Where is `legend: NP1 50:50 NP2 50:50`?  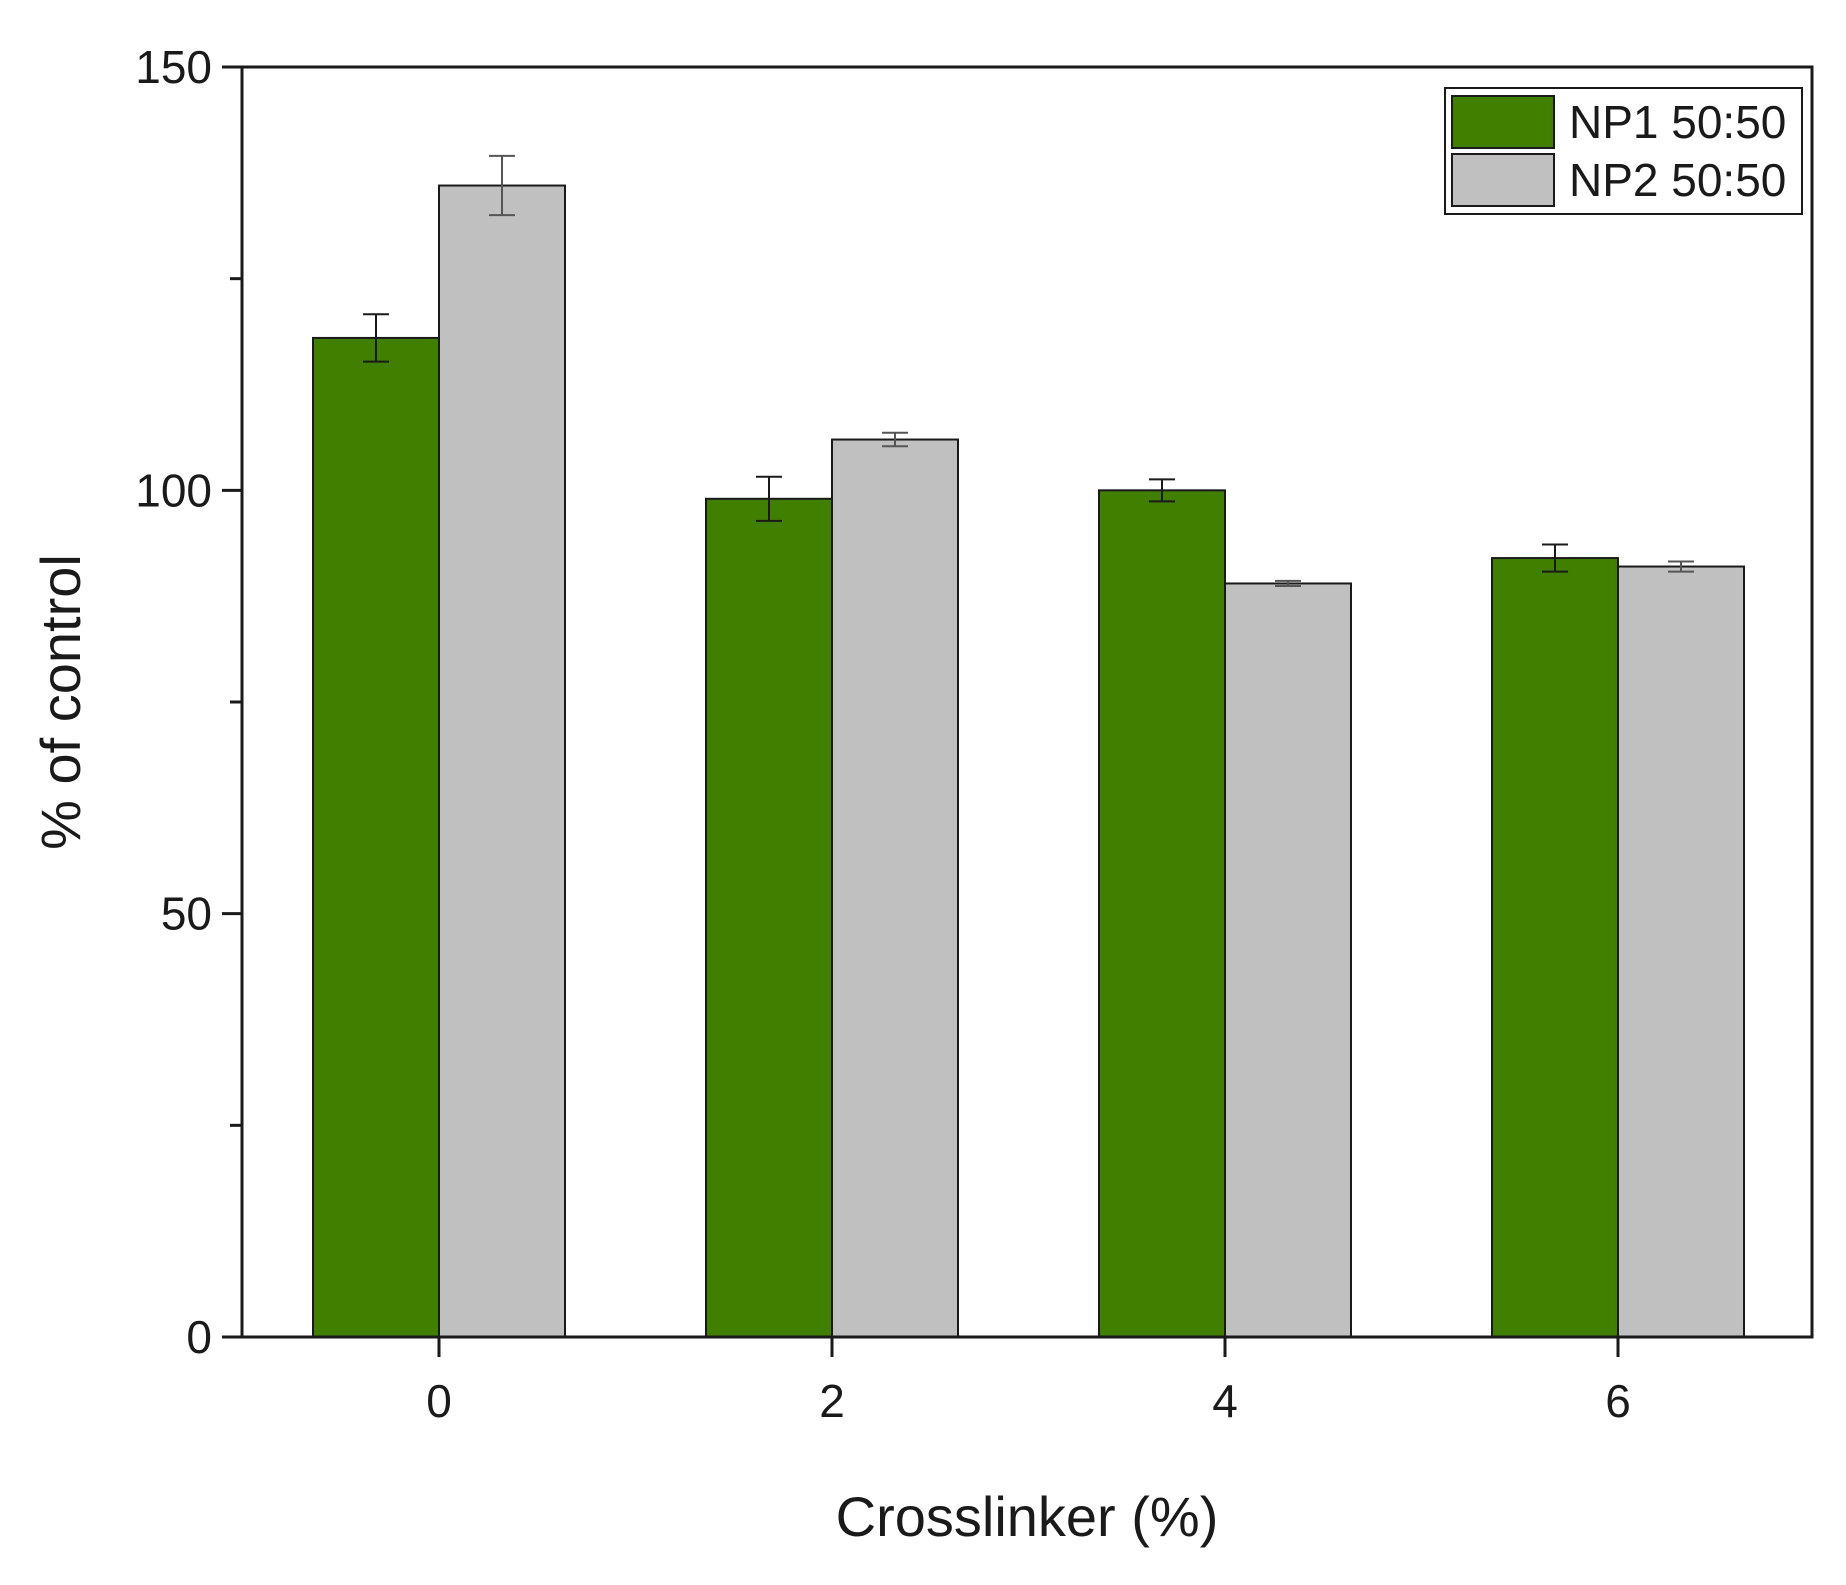 legend: NP1 50:50 NP2 50:50 is located at coordinates (1623, 151).